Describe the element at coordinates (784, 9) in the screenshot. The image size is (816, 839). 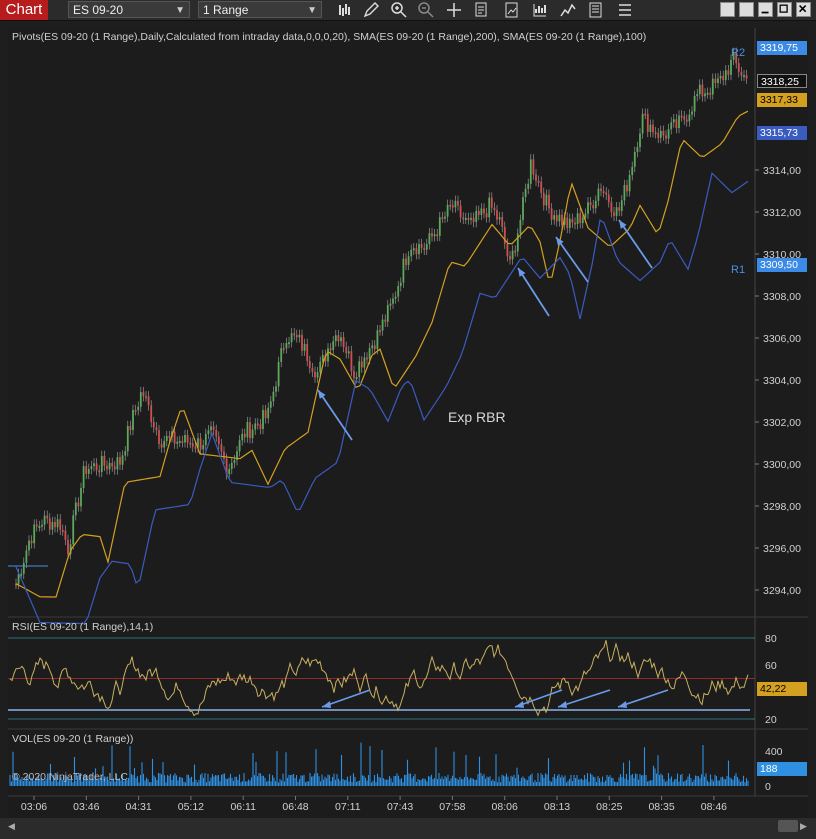
I see `maximize-button` at that location.